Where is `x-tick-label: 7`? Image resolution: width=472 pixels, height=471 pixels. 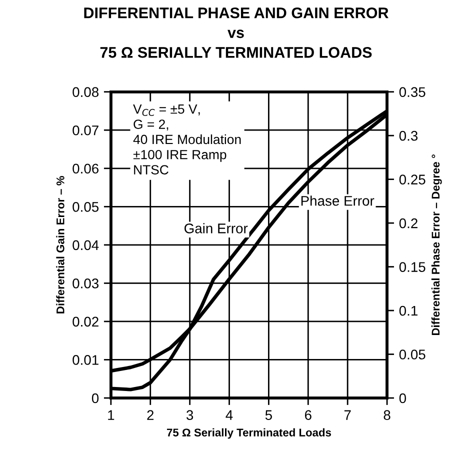
x-tick-label: 7 is located at coordinates (347, 415).